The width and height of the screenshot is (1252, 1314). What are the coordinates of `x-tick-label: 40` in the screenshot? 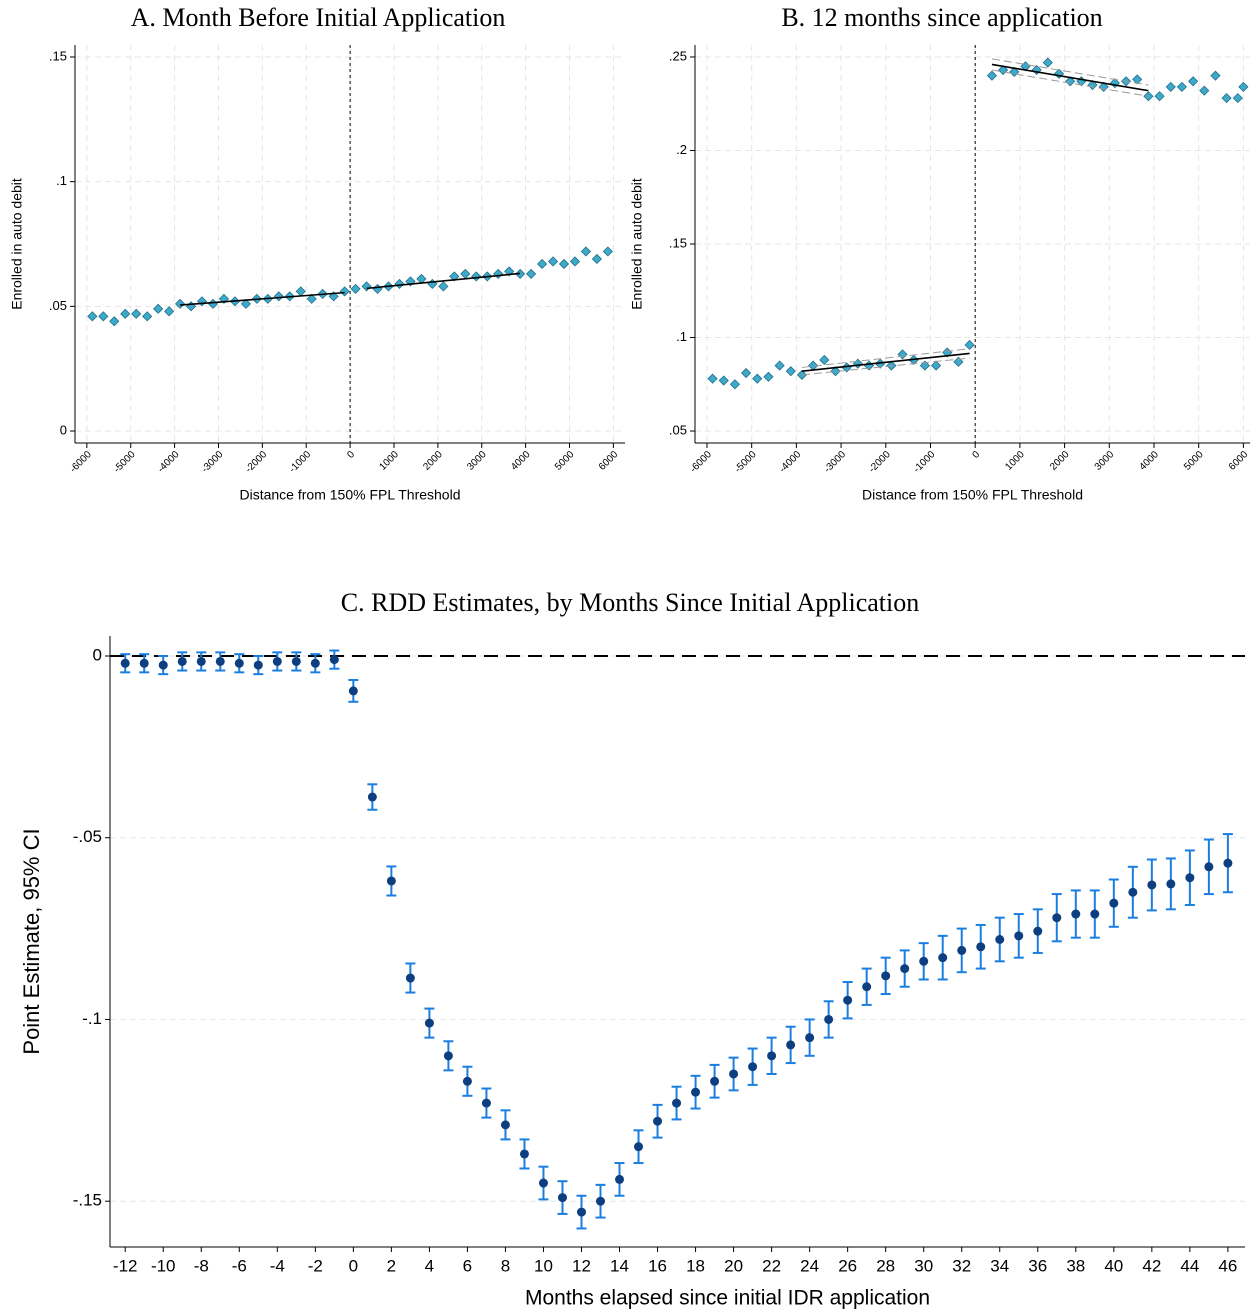 It's located at (1113, 1265).